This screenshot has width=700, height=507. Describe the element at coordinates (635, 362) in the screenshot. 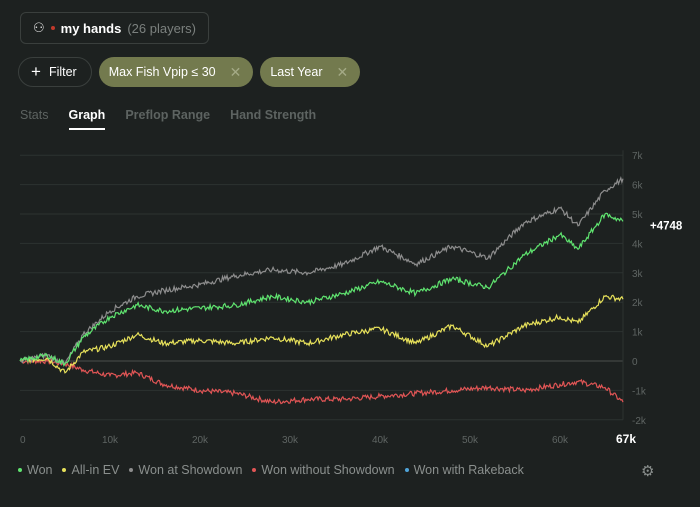

I see `y-tick-label: 0` at that location.